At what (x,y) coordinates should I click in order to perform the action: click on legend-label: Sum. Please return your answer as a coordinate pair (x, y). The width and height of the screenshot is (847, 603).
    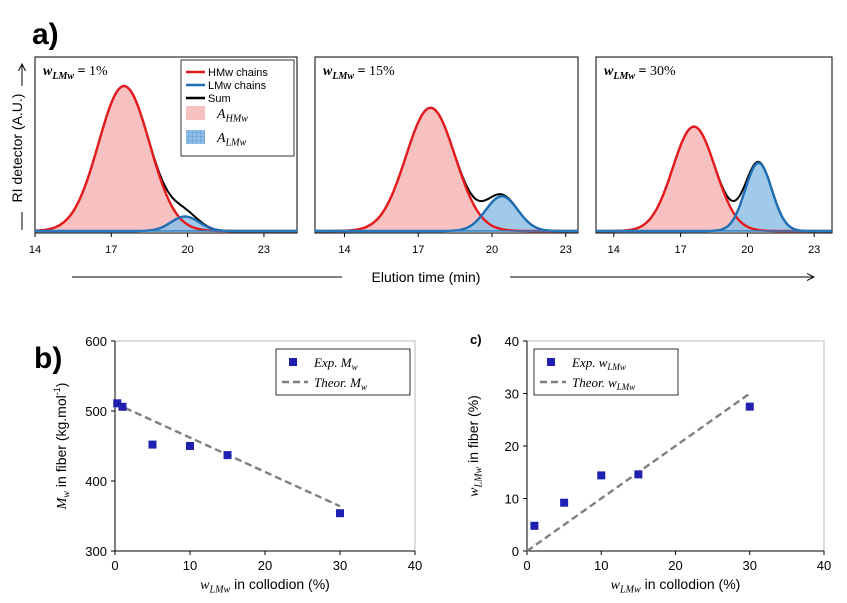
    Looking at the image, I should click on (219, 99).